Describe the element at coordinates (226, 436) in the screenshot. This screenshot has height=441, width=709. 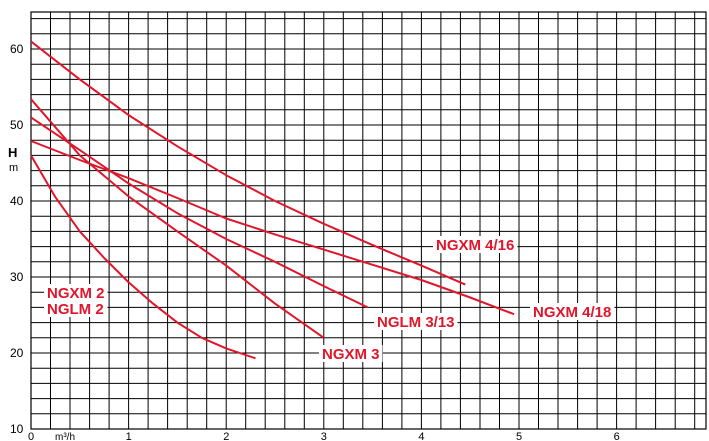
I see `x-tick-label: 2` at that location.